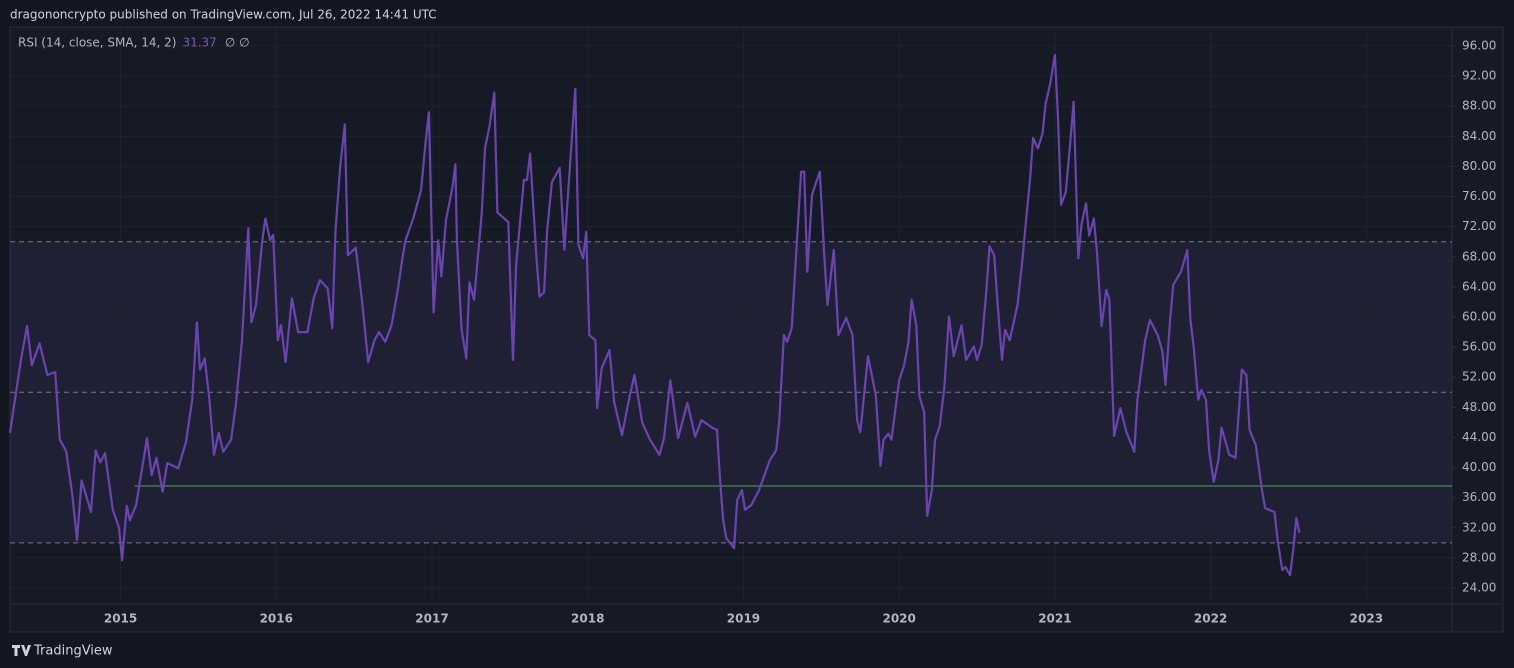  What do you see at coordinates (21, 650) in the screenshot?
I see `brand-logo` at bounding box center [21, 650].